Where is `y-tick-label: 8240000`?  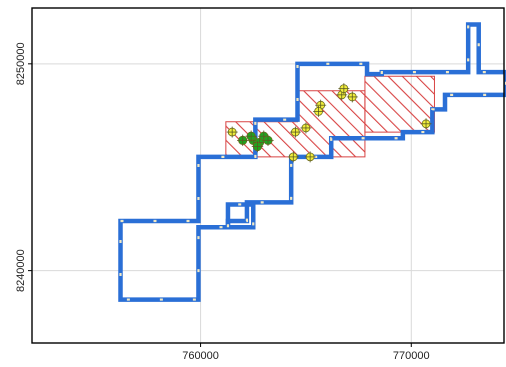
y-tick-label: 8240000 is located at coordinates (21, 270).